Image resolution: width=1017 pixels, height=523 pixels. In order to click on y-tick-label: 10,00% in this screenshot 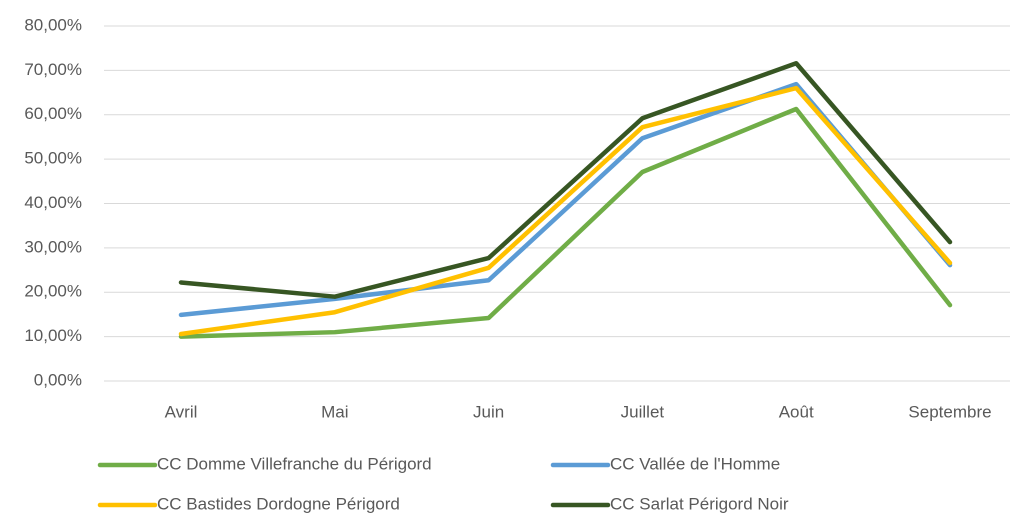, I will do `click(53, 335)`.